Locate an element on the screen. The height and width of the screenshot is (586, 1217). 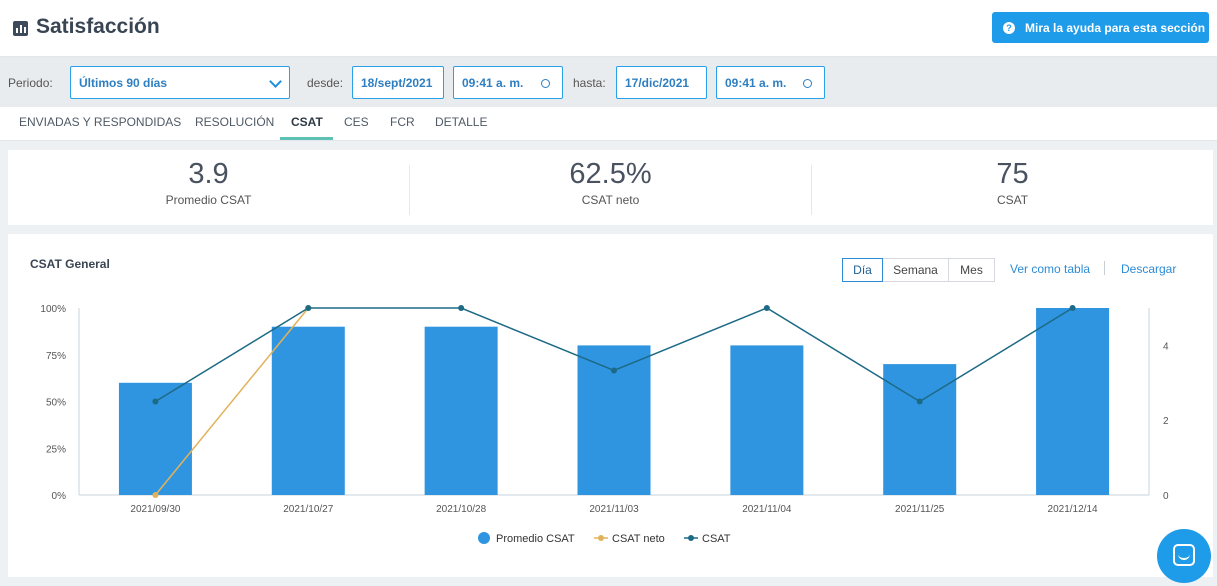
from-time-value: 09:41 a. m. is located at coordinates (493, 82).